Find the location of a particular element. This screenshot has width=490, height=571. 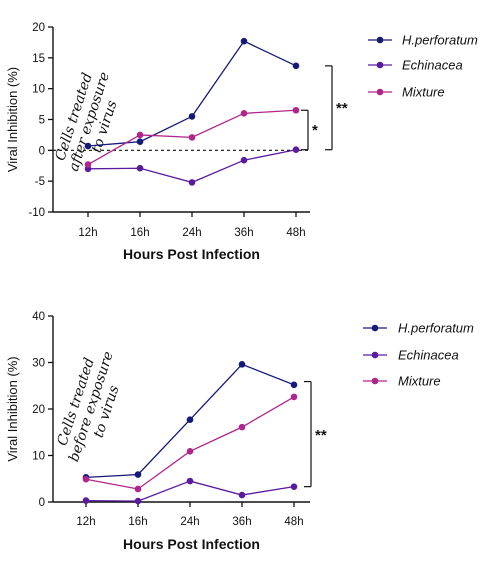

significance-label: * is located at coordinates (315, 130).